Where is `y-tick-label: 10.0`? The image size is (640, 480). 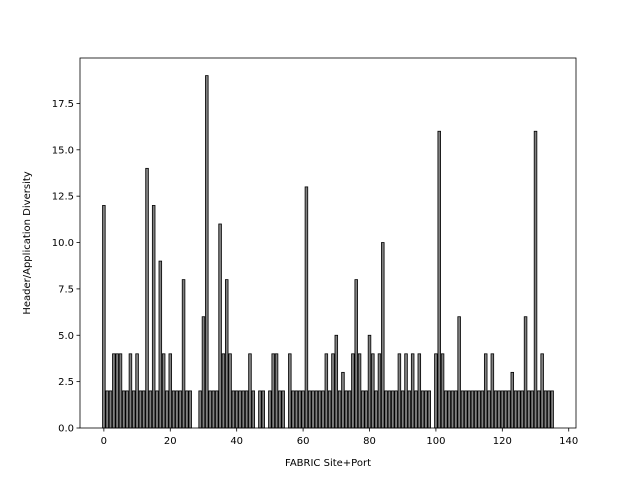 y-tick-label: 10.0 is located at coordinates (63, 243).